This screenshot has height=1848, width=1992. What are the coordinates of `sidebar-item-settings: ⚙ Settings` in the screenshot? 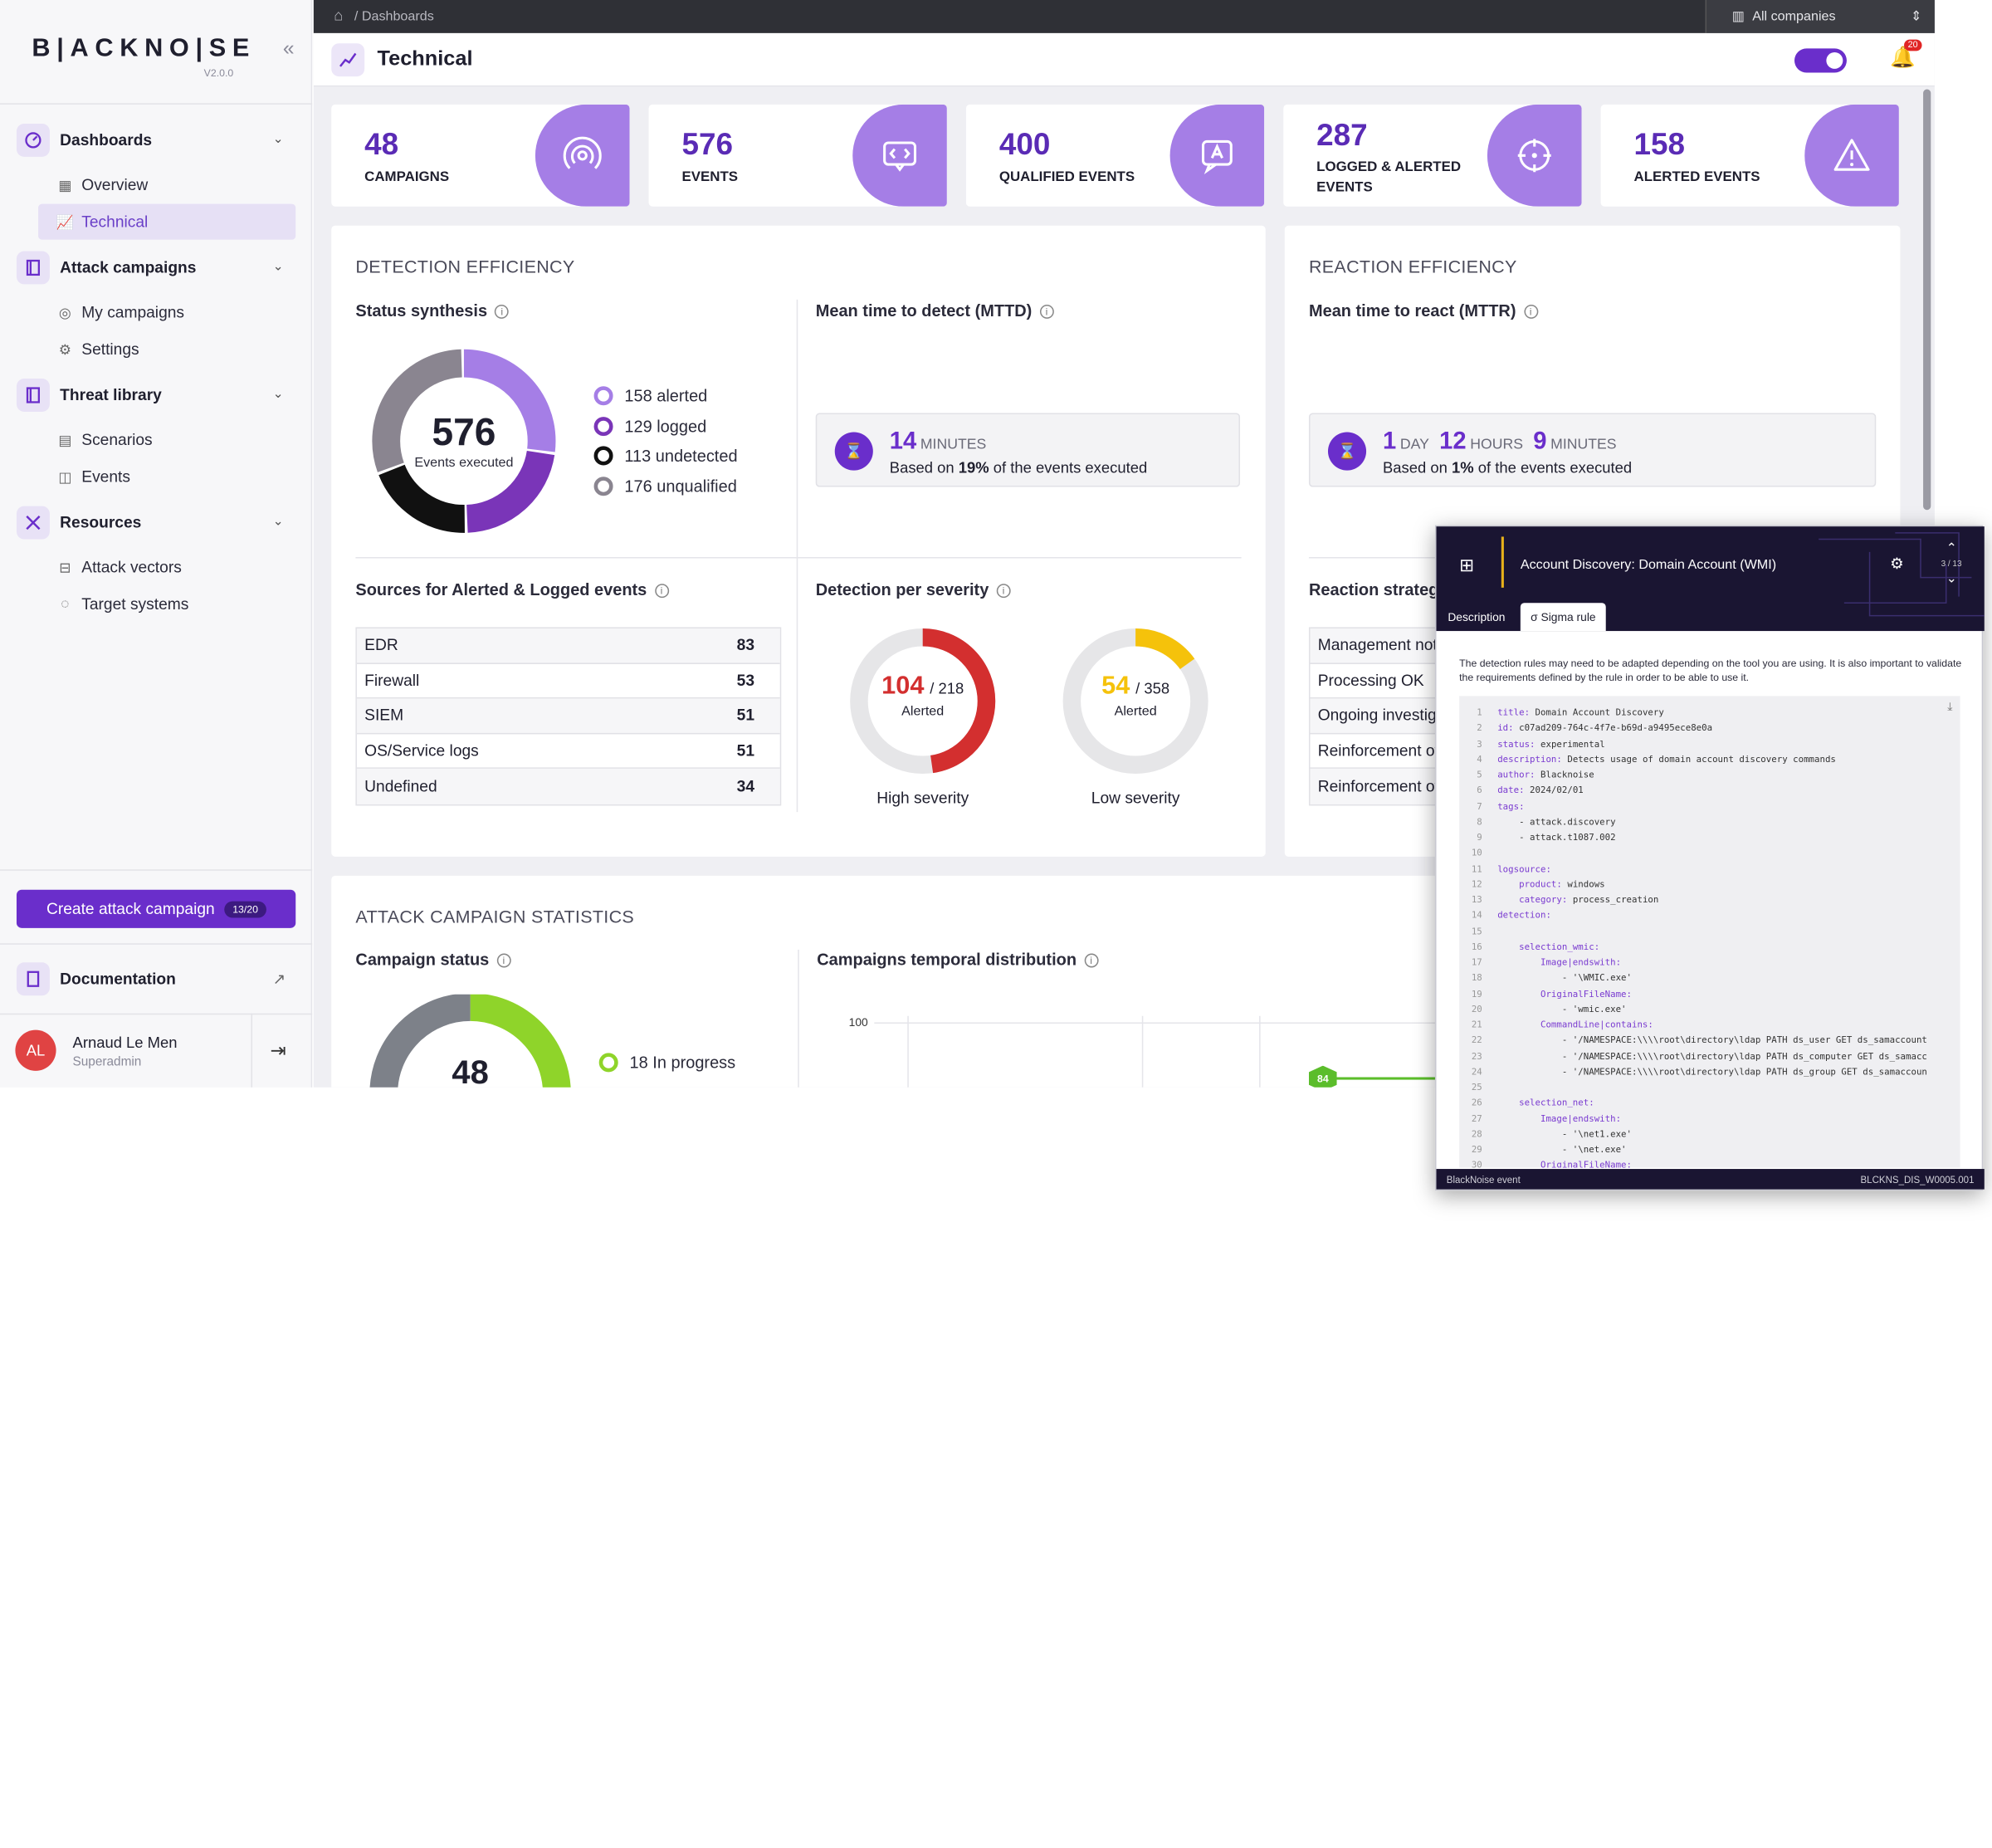 It's located at (166, 349).